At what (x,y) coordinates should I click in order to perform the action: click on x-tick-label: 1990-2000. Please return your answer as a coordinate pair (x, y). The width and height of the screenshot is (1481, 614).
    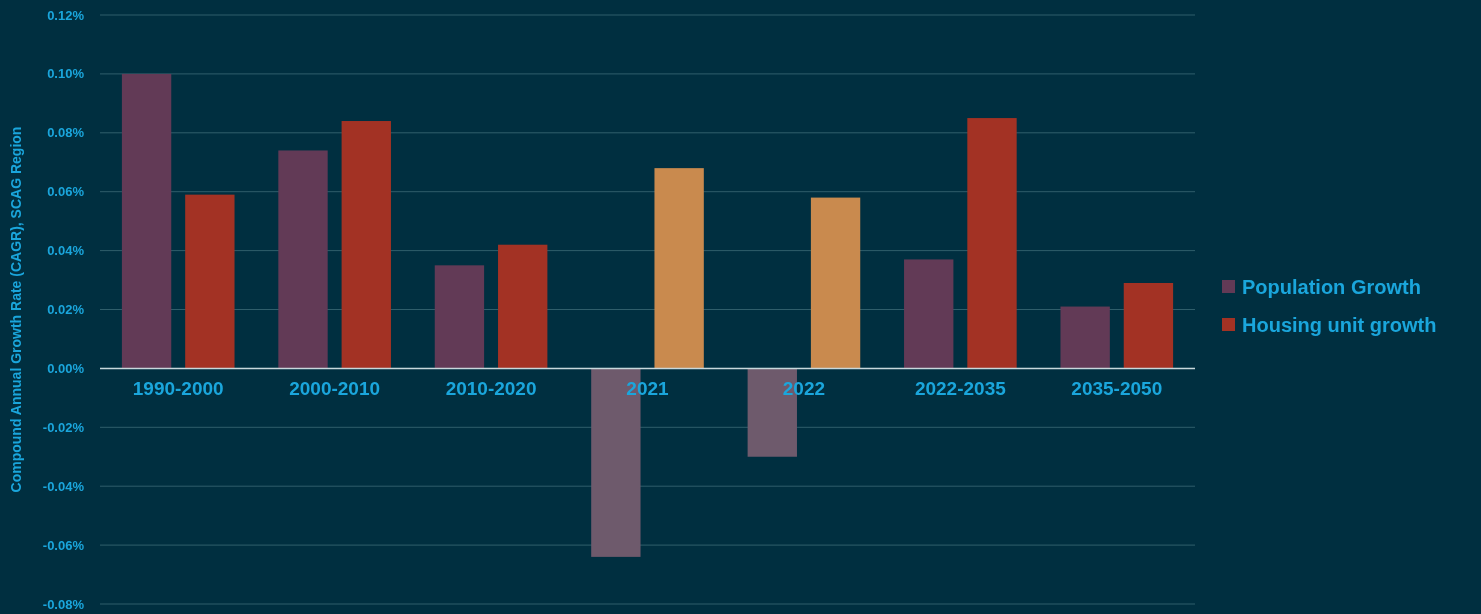
    Looking at the image, I should click on (178, 389).